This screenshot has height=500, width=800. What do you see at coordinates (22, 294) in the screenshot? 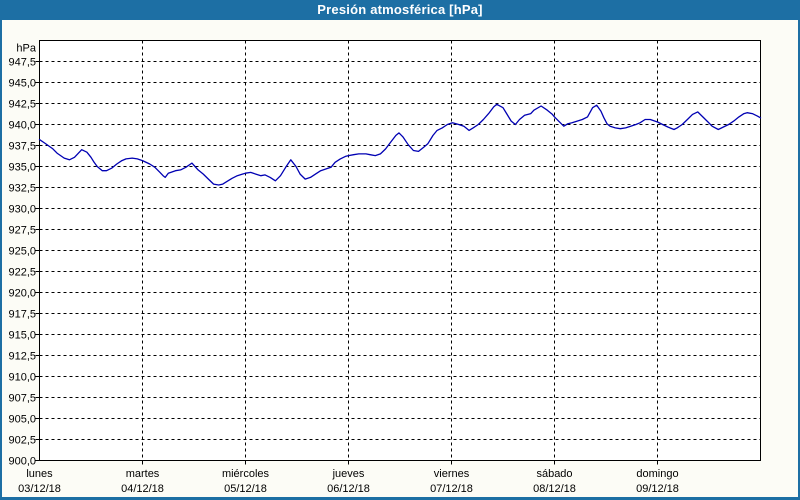
I see `y-tick-label: 920,0` at bounding box center [22, 294].